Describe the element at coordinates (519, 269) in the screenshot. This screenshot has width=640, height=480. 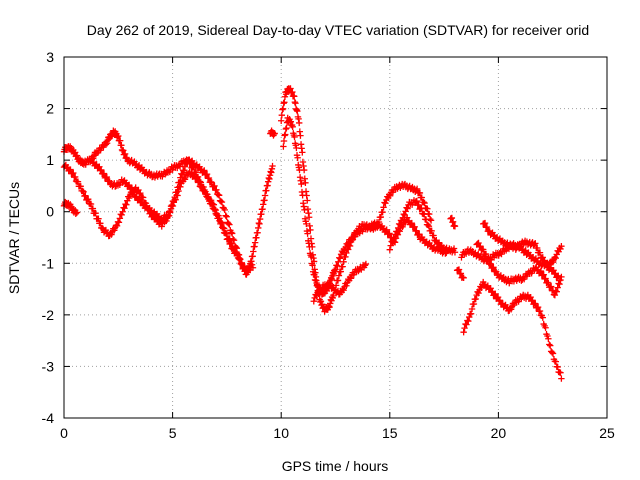
I see `series-track-m` at that location.